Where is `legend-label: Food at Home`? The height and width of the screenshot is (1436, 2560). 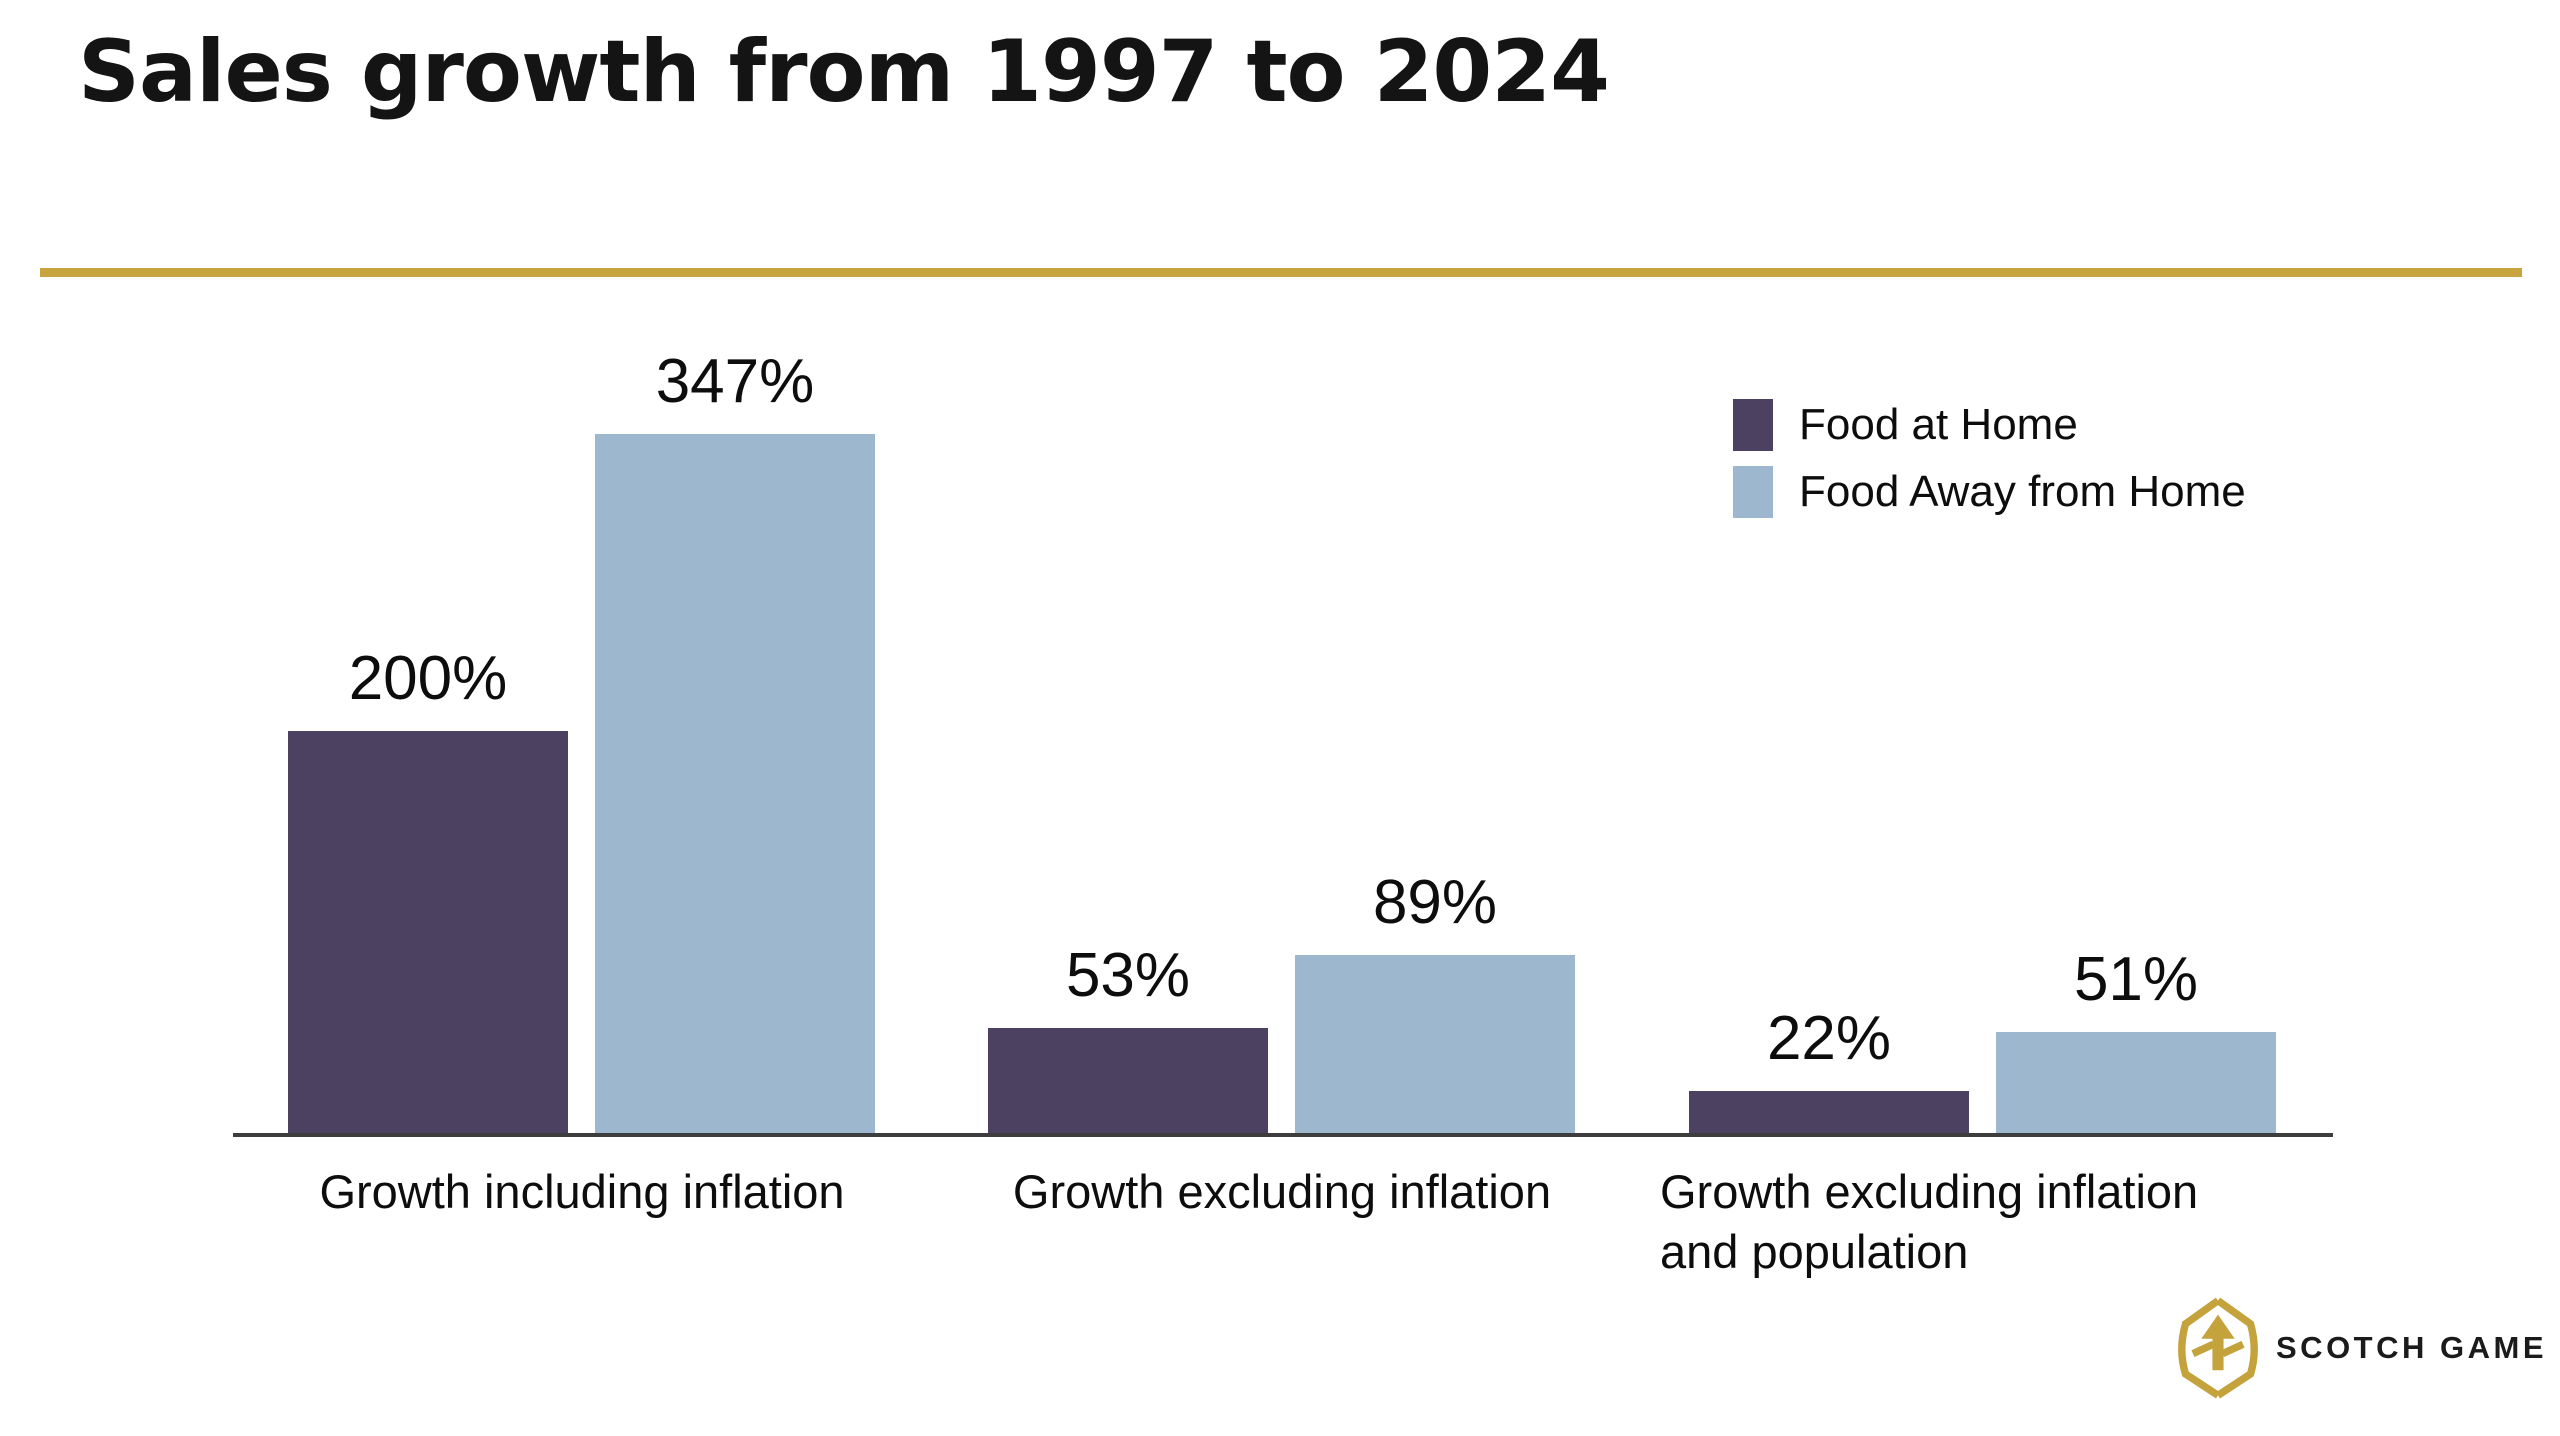
legend-label: Food at Home is located at coordinates (1938, 424).